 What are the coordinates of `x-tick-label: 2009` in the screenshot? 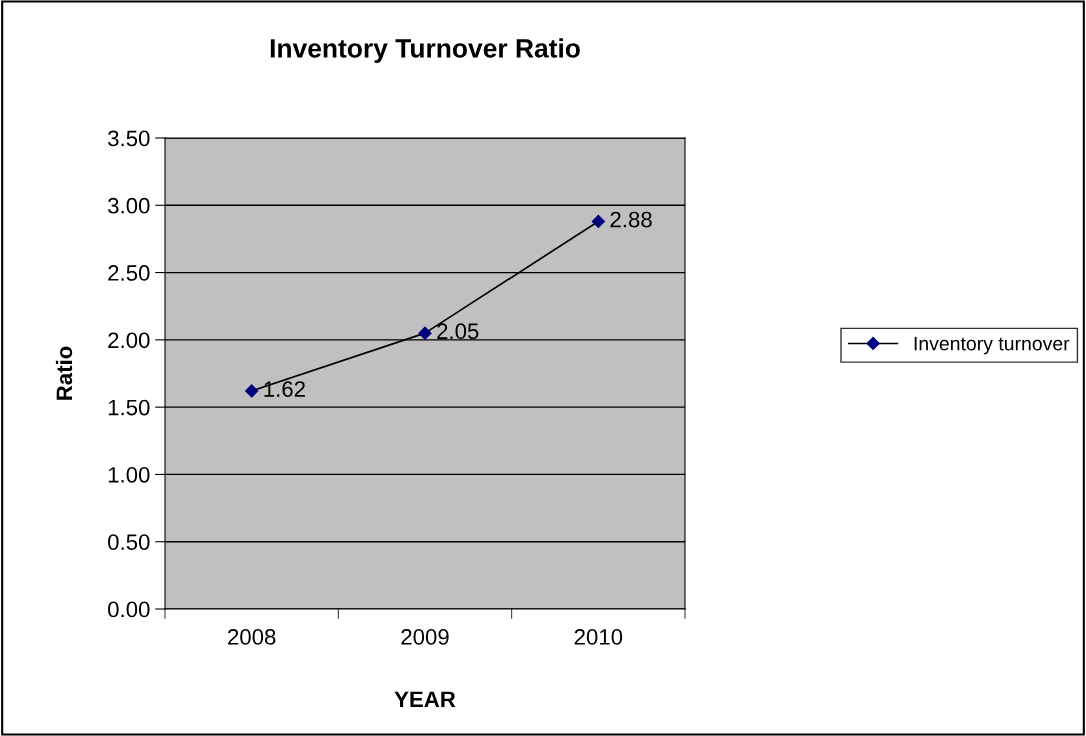 It's located at (425, 637).